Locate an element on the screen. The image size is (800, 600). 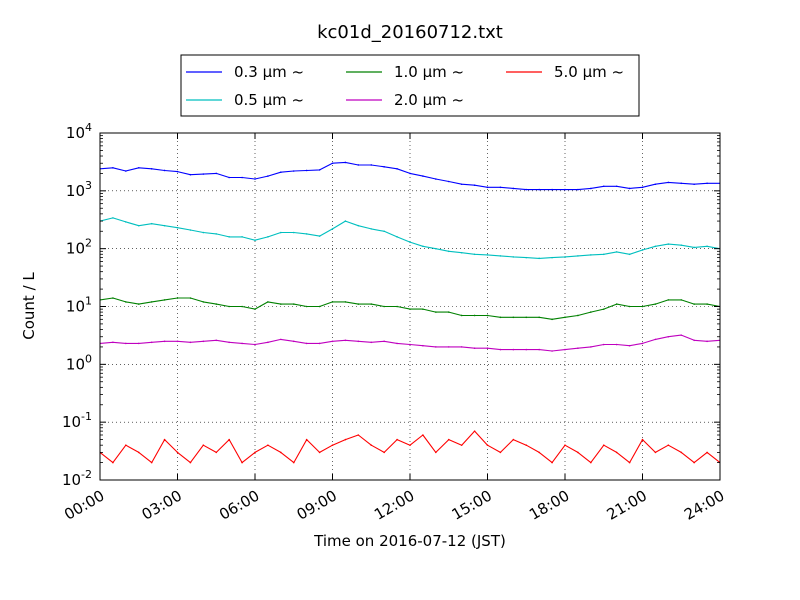
y-tick-label: 10¹ is located at coordinates (79, 305).